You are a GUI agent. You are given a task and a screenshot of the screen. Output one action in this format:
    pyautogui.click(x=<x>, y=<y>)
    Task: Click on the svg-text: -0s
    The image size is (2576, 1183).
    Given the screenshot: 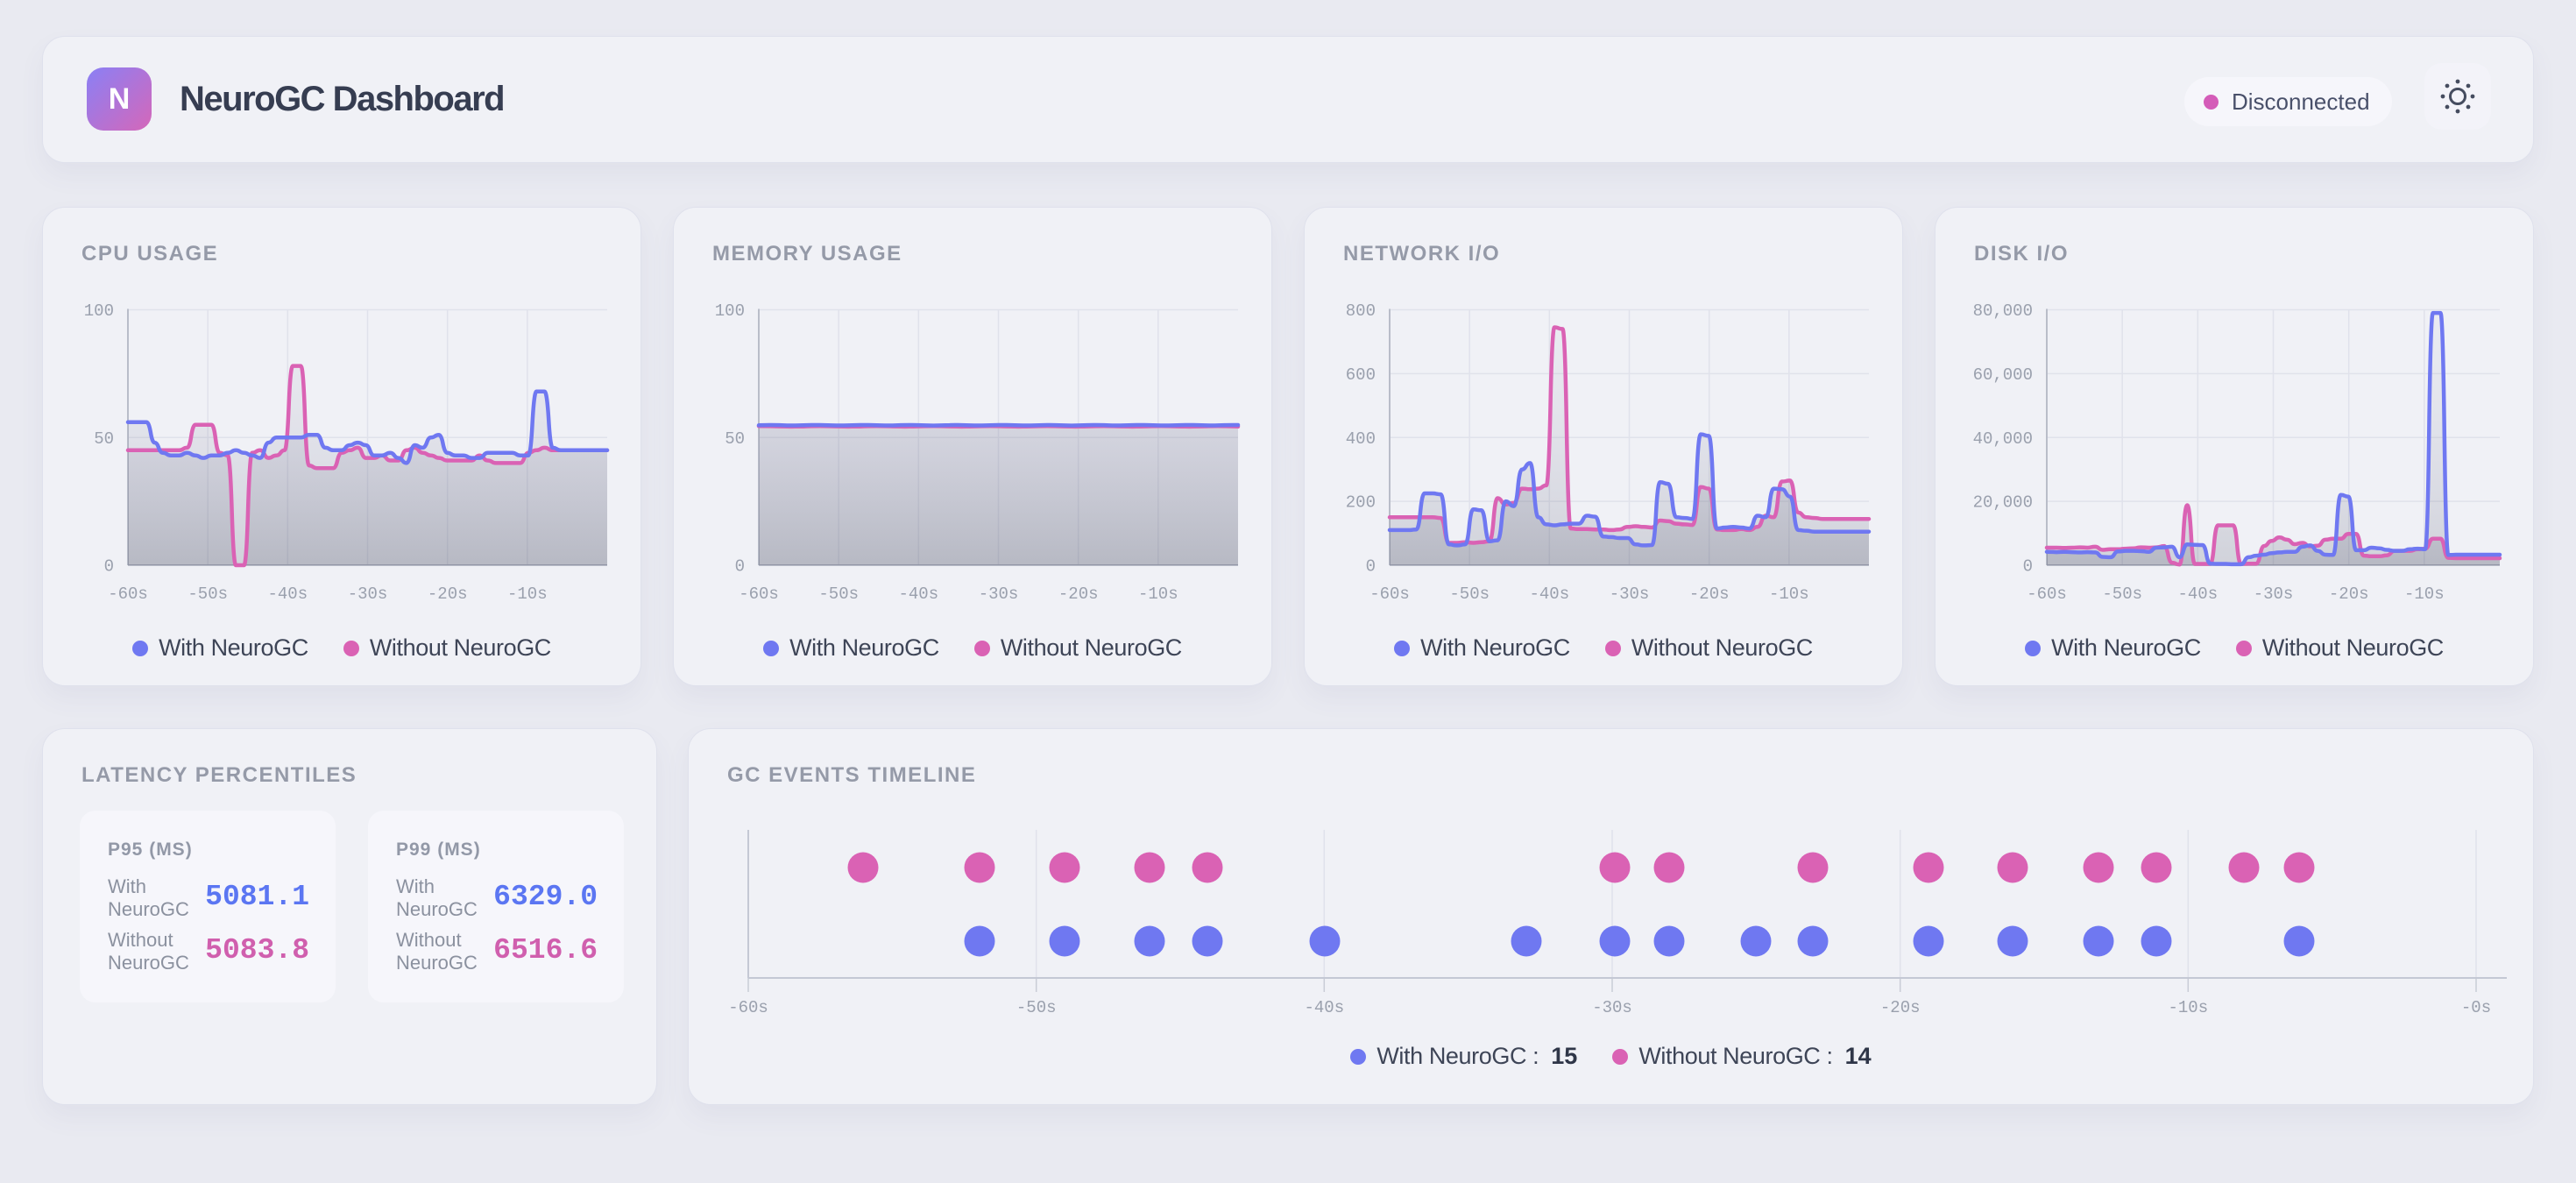 What is the action you would take?
    pyautogui.click(x=2476, y=1007)
    